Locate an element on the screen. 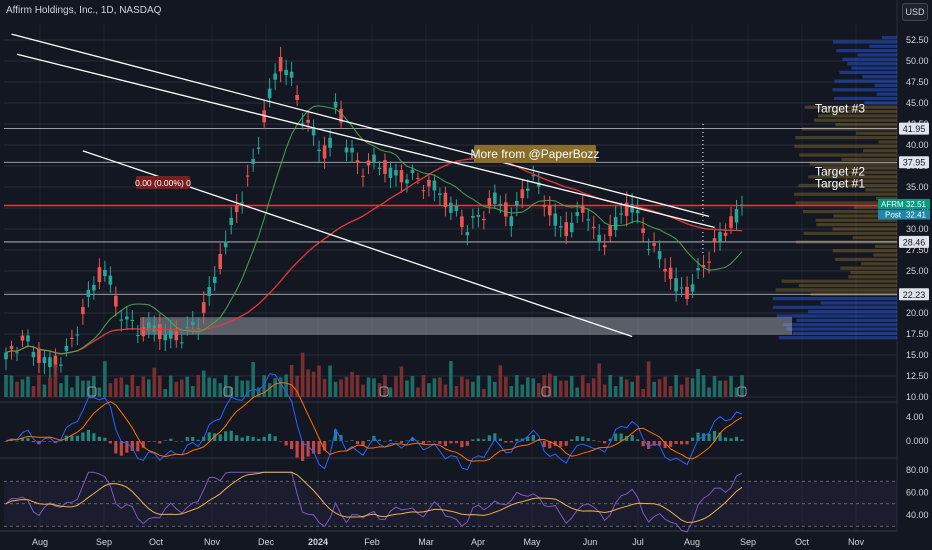 This screenshot has height=550, width=932. x-tick-label: Oct is located at coordinates (802, 542).